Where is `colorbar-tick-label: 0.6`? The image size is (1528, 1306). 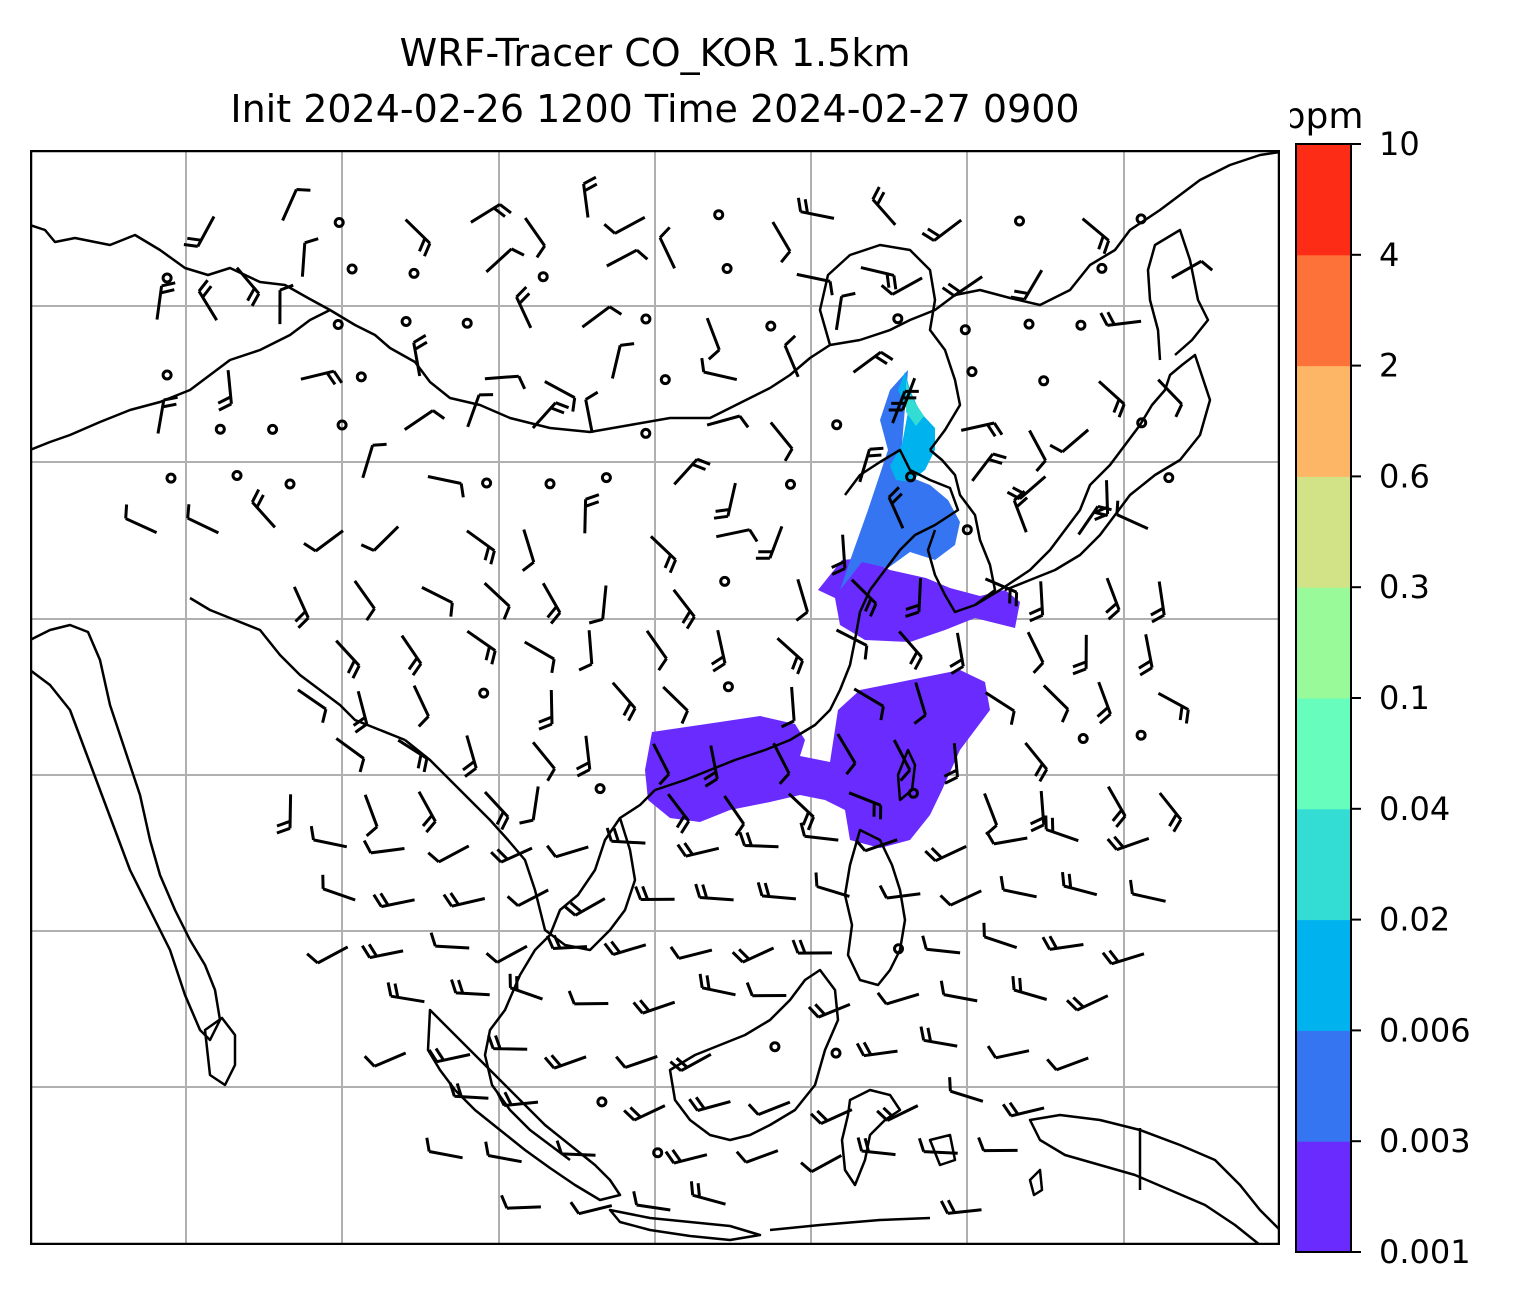
colorbar-tick-label: 0.6 is located at coordinates (1404, 476).